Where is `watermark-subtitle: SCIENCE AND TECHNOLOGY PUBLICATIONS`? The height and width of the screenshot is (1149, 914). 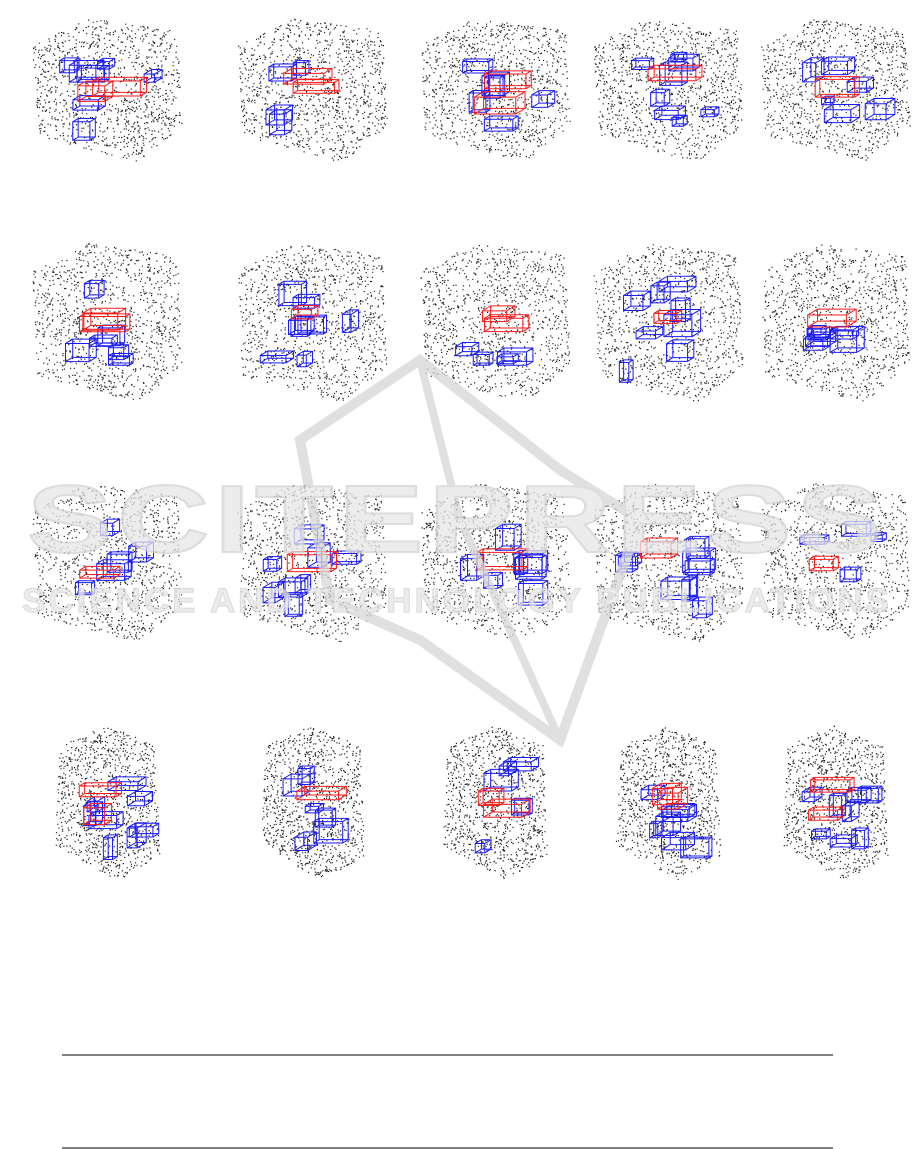 watermark-subtitle: SCIENCE AND TECHNOLOGY PUBLICATIONS is located at coordinates (457, 601).